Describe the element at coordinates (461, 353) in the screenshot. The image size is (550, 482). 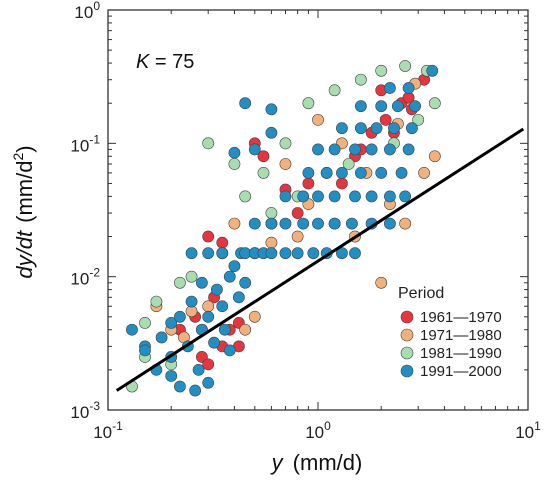
I see `legend-label: 1981—1990` at that location.